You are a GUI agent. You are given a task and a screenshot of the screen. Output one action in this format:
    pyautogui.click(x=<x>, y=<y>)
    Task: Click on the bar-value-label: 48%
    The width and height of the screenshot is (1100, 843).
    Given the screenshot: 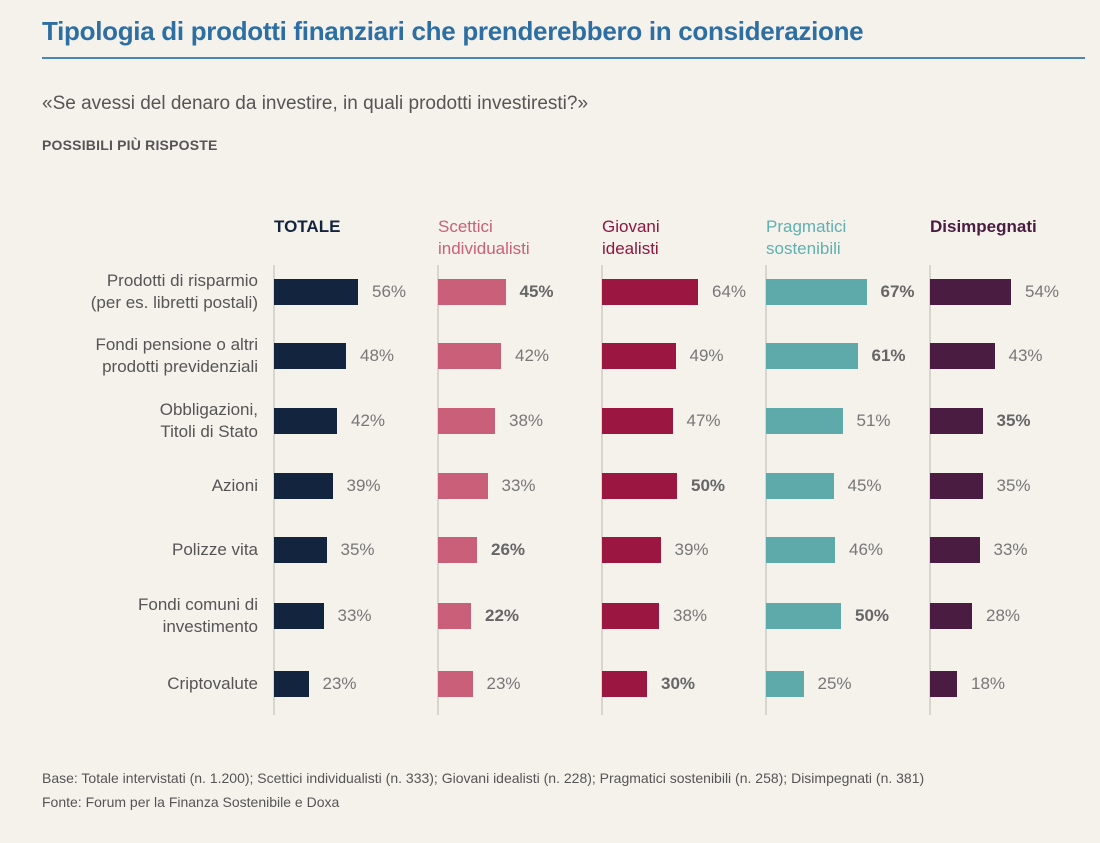 What is the action you would take?
    pyautogui.click(x=377, y=355)
    